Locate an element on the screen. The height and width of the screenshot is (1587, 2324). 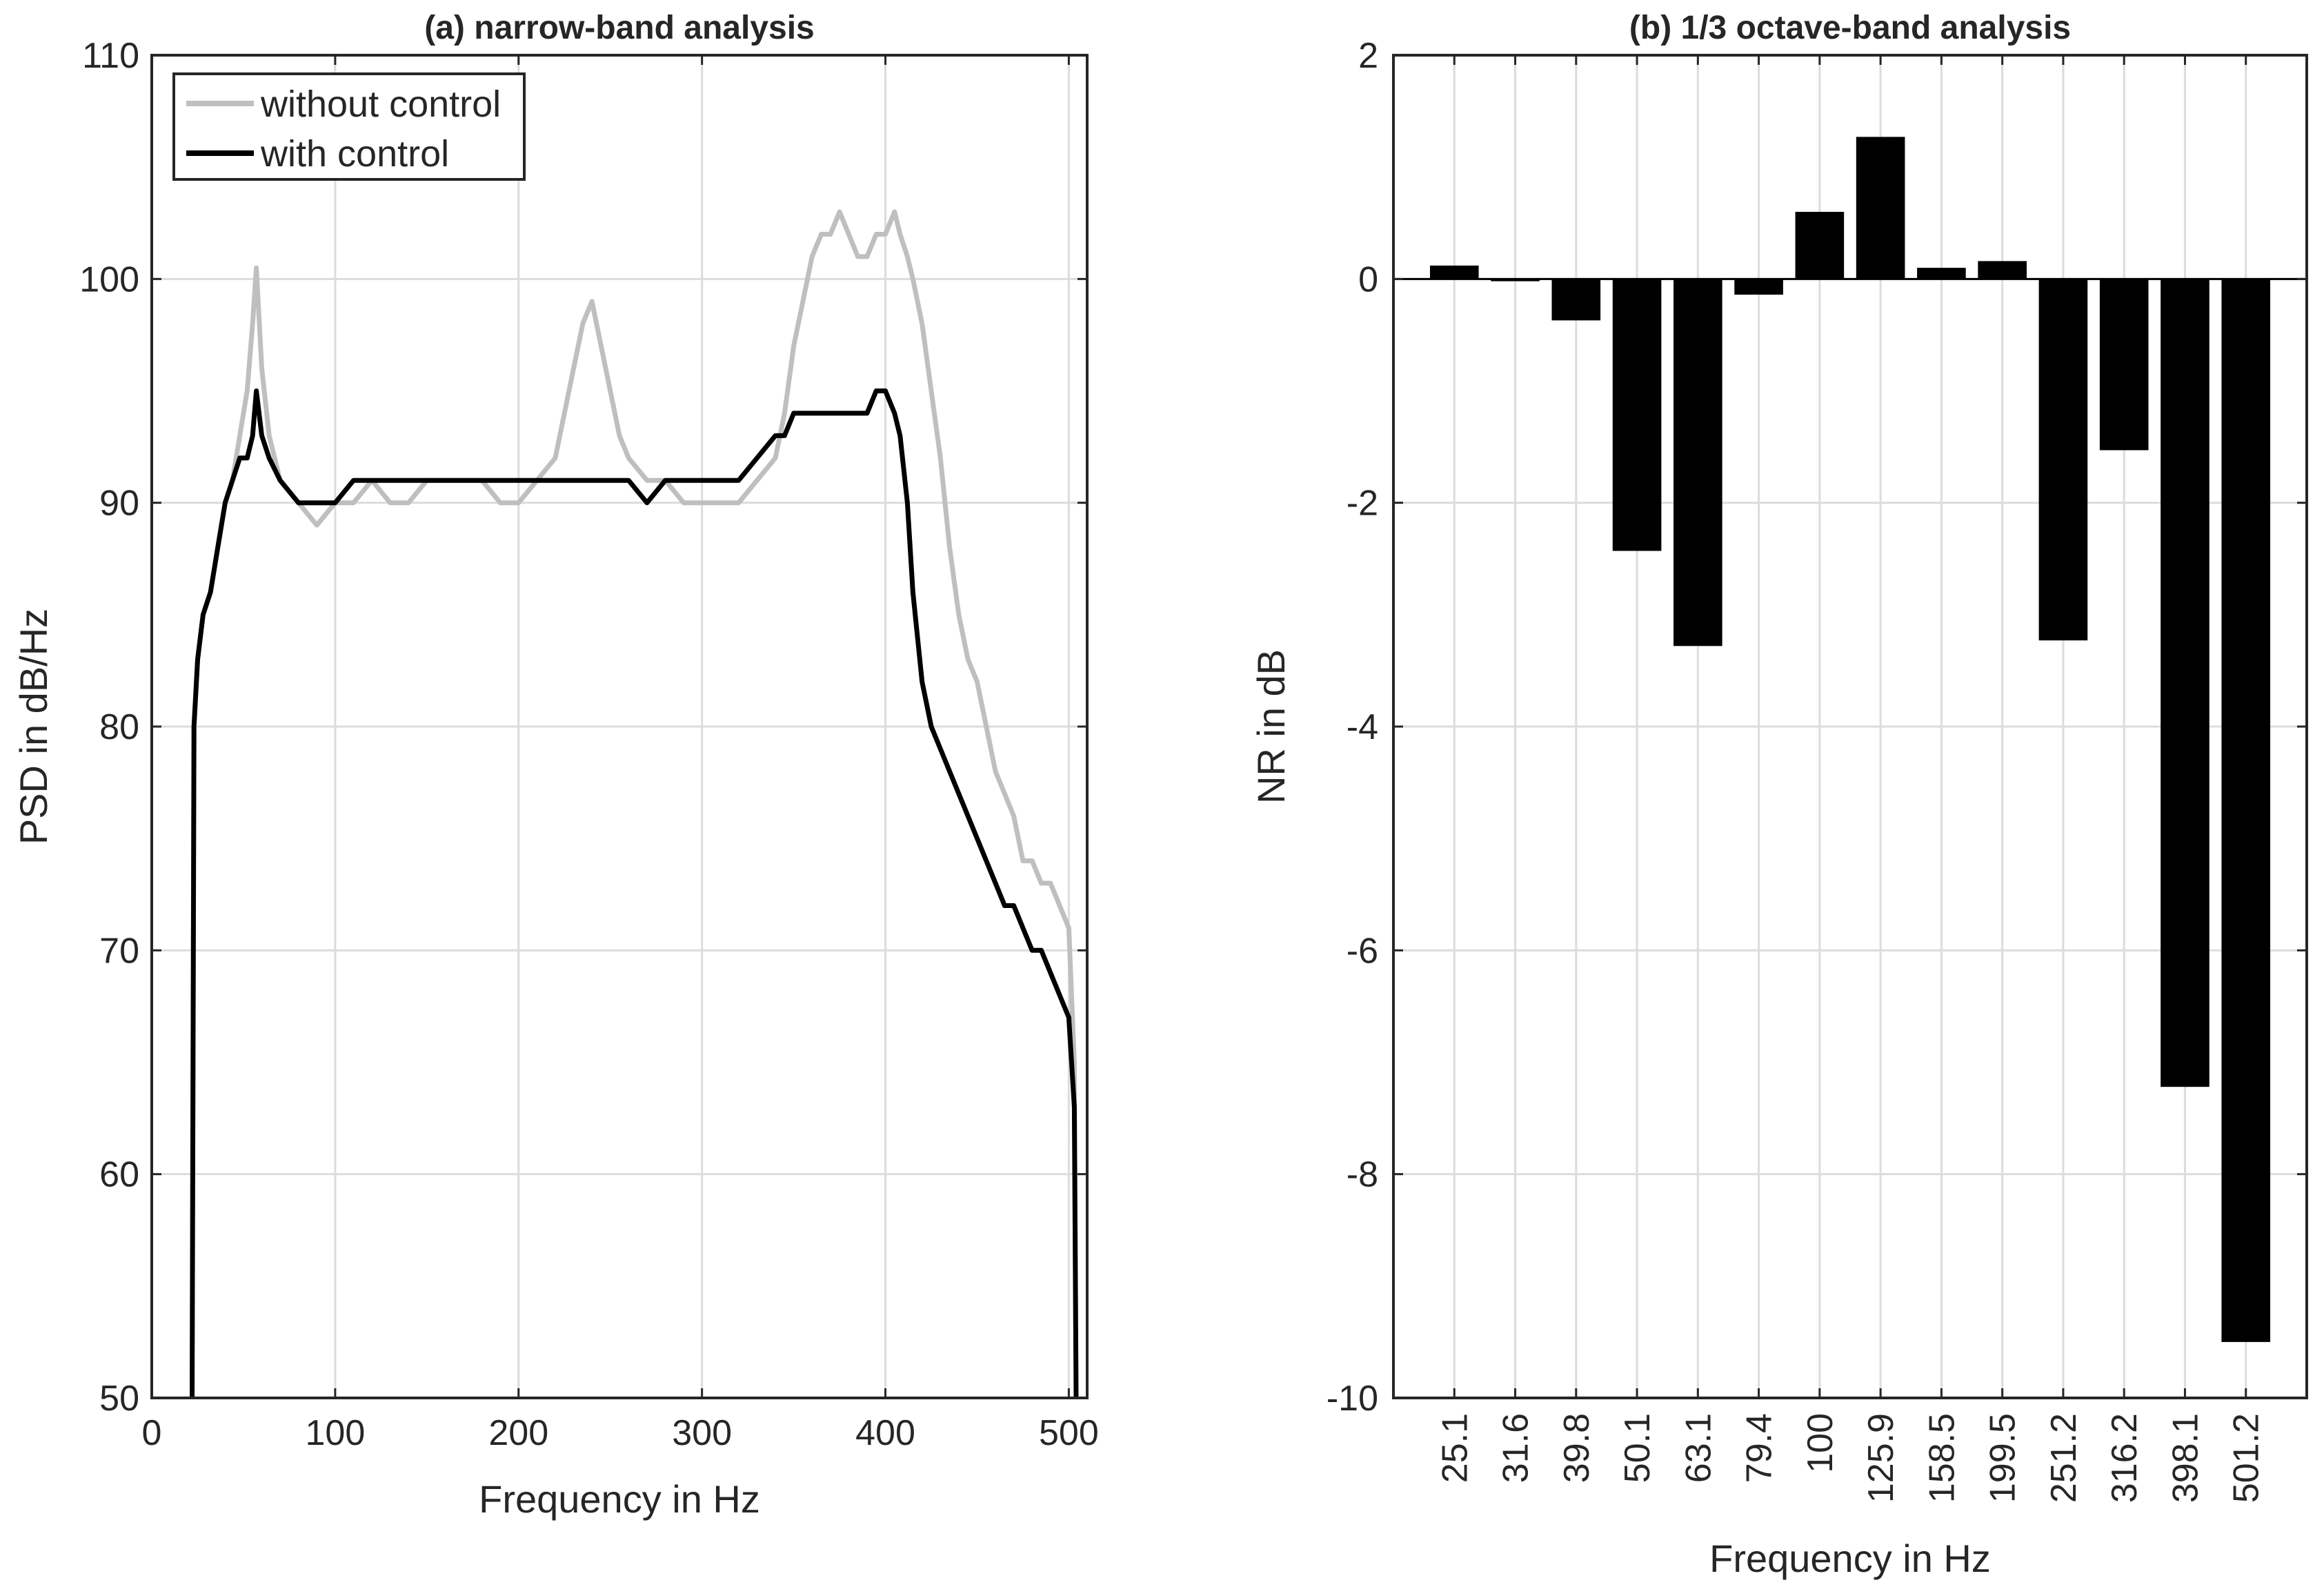
legend-label-with-control: with control is located at coordinates (355, 154).